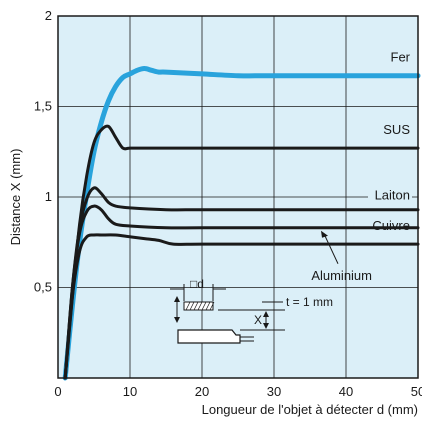 The width and height of the screenshot is (422, 428). I want to click on x-axis-label: Longueur de l'objet à détecter d (mm), so click(310, 409).